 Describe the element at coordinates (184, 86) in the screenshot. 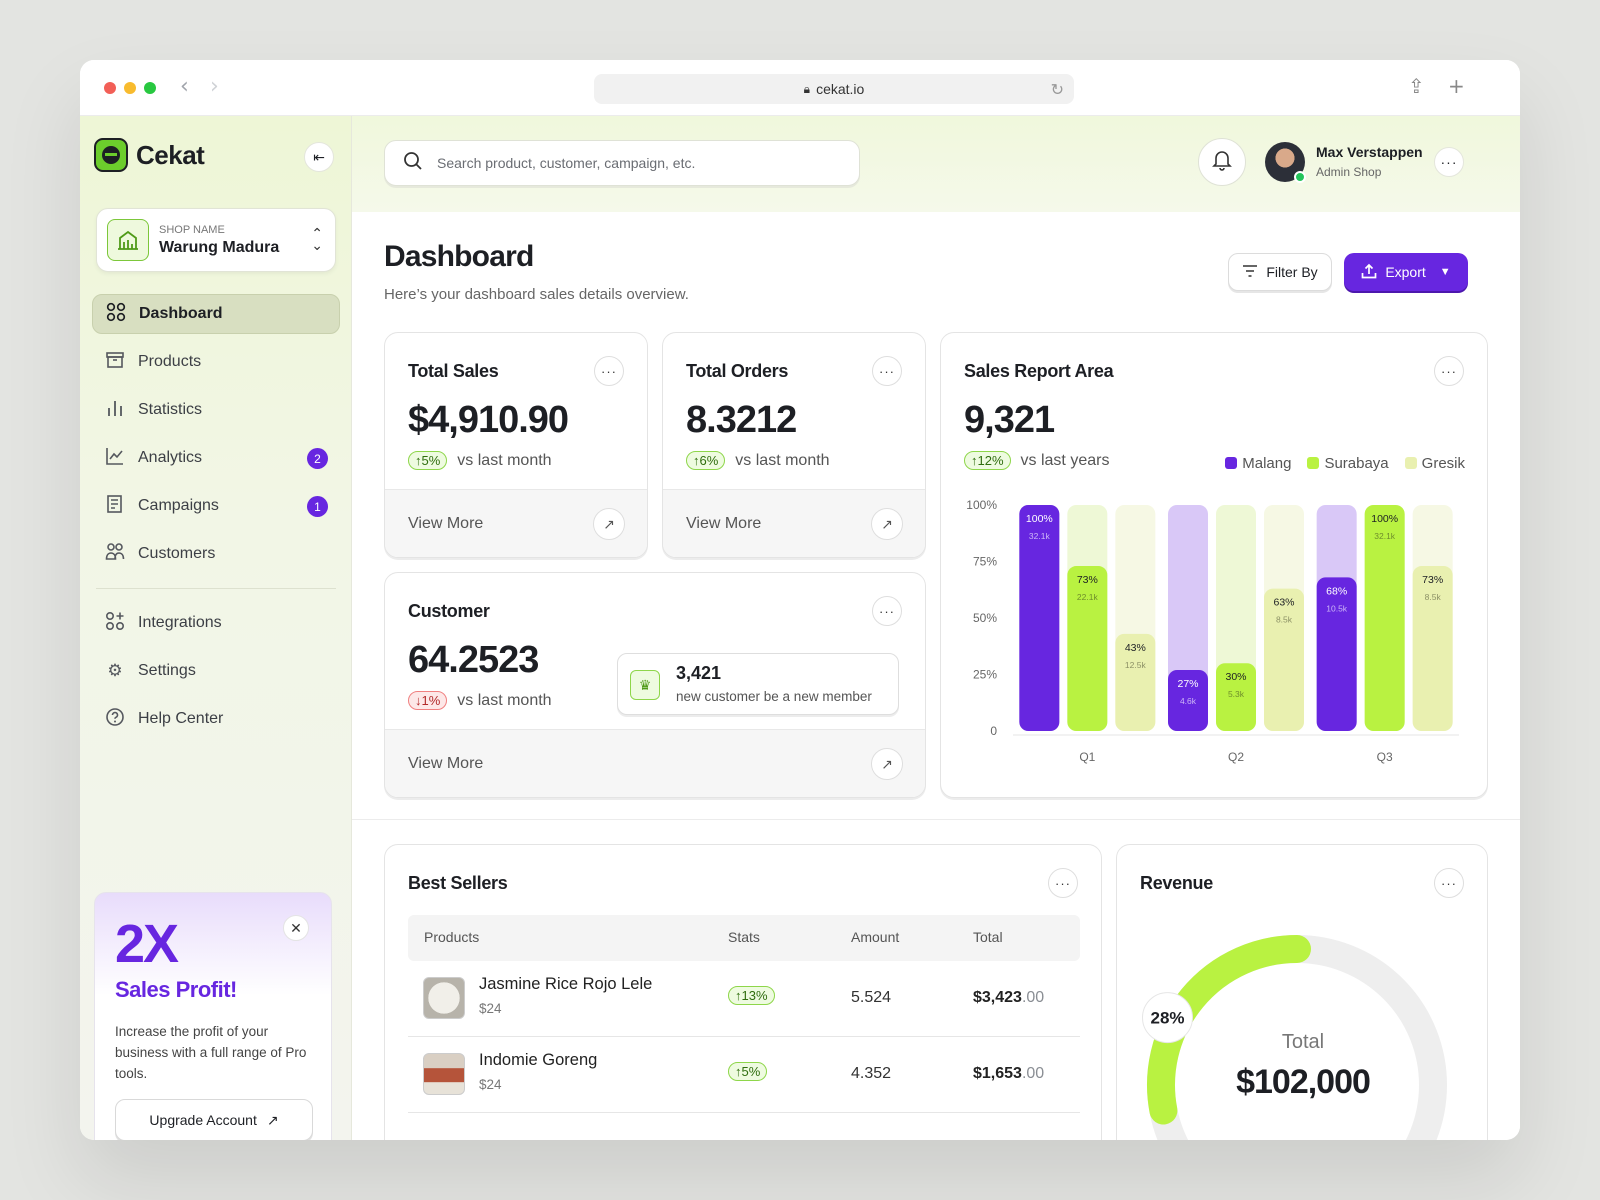

I see `back-icon: ‹` at that location.